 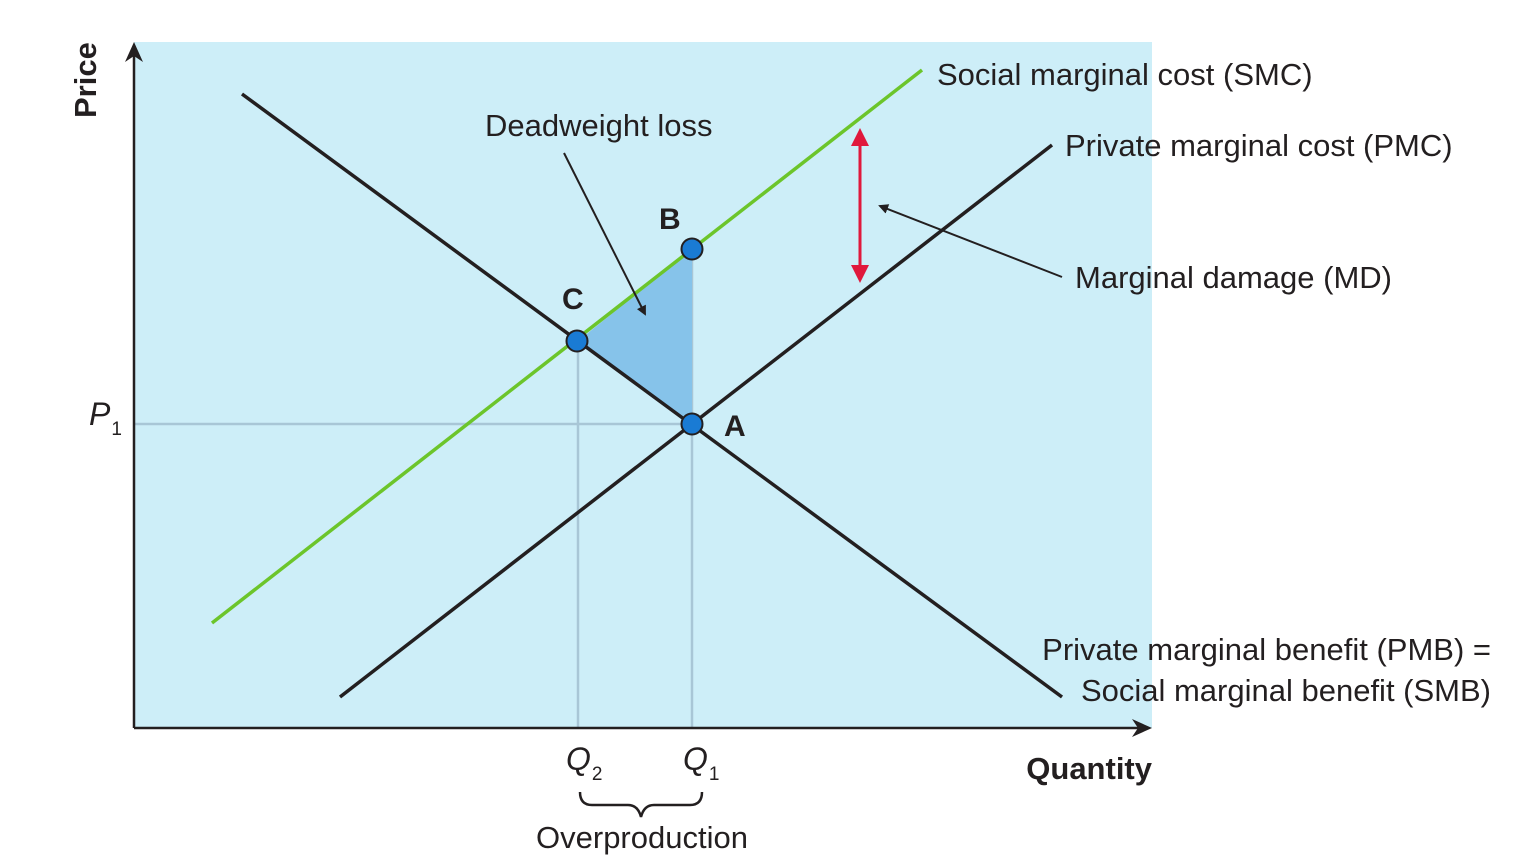 What do you see at coordinates (642, 837) in the screenshot?
I see `overproduction-label: Overproduction` at bounding box center [642, 837].